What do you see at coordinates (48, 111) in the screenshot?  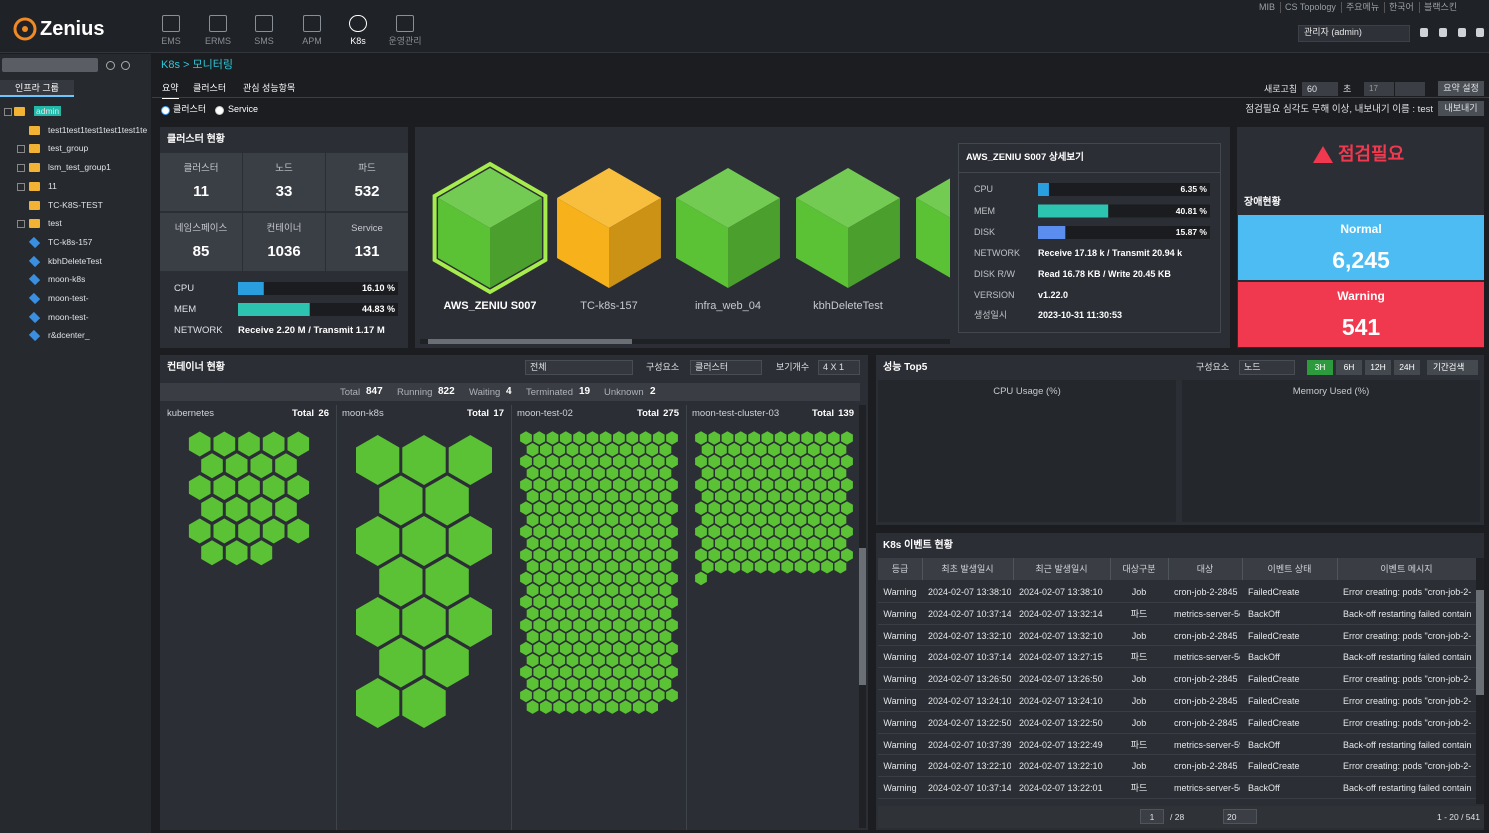 I see `tree-node: admin` at bounding box center [48, 111].